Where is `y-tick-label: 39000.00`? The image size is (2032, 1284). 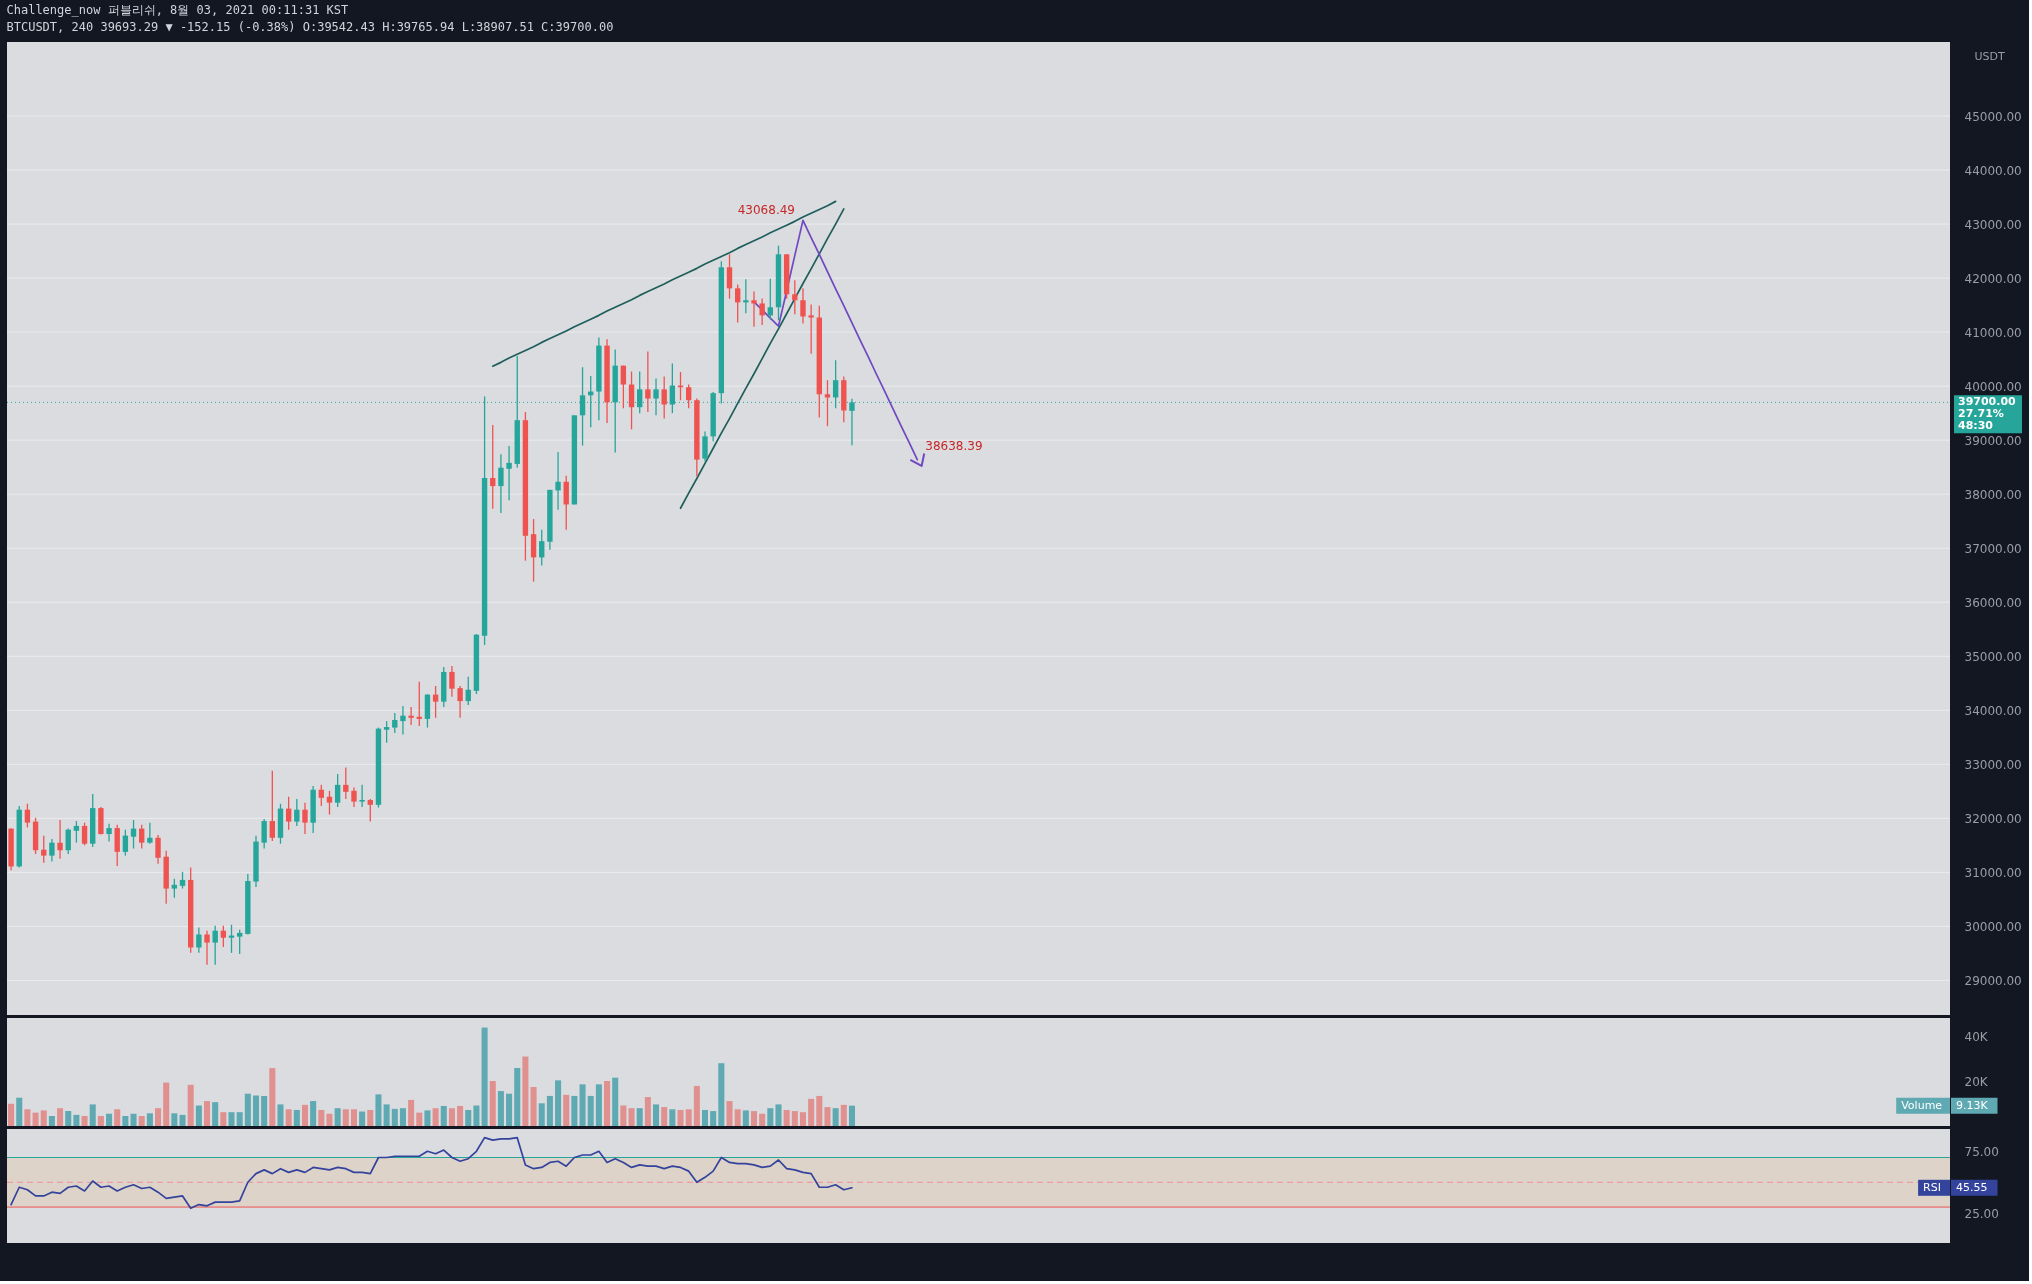 y-tick-label: 39000.00 is located at coordinates (1993, 440).